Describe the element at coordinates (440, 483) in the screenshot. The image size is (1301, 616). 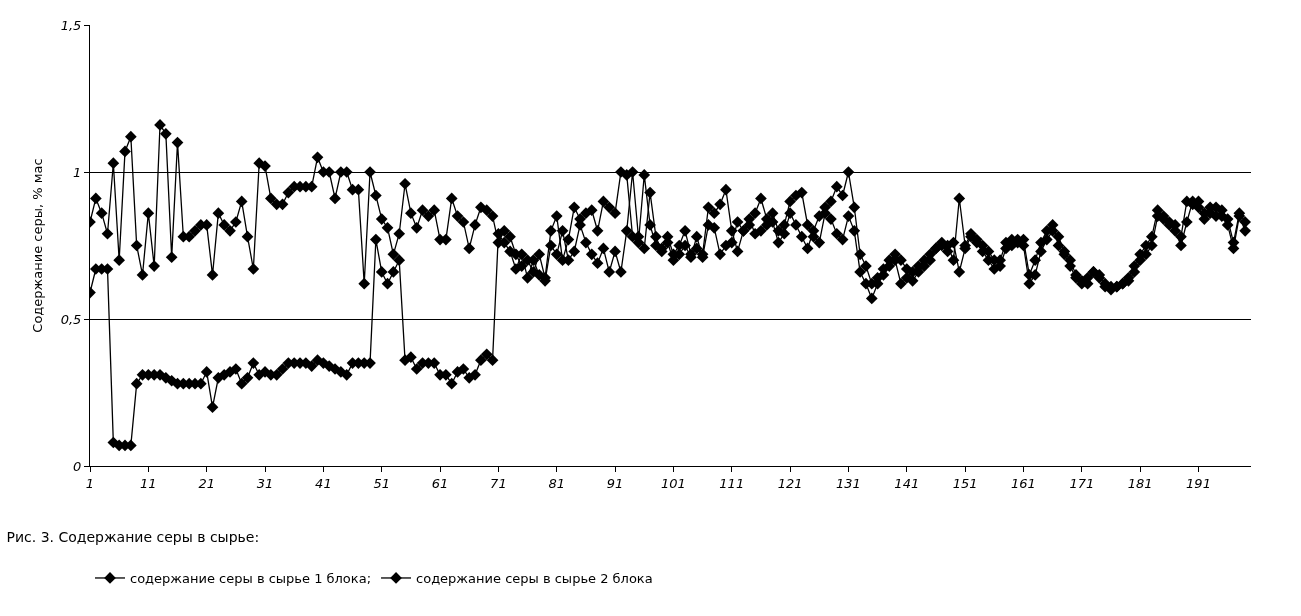
I see `x-tick-label: 61` at that location.